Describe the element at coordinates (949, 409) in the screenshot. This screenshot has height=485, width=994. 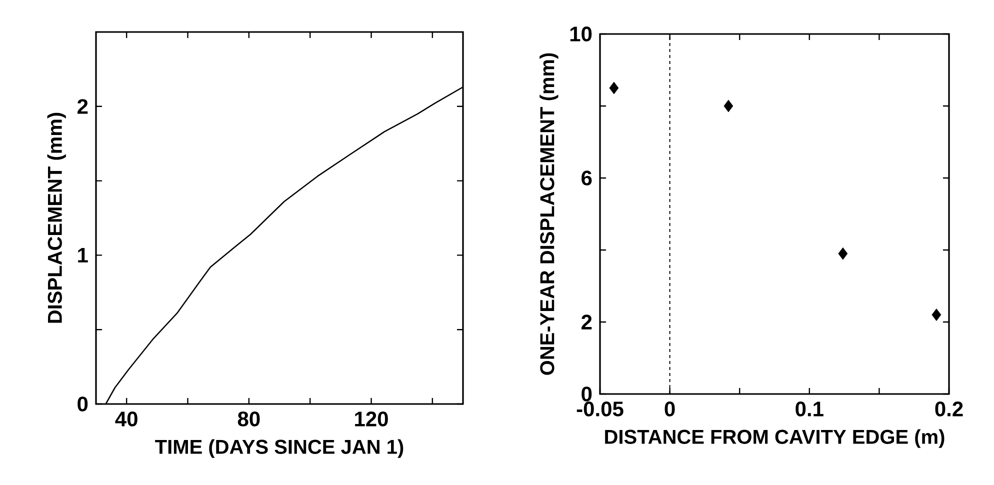
I see `x-tick-label: 0.2` at that location.